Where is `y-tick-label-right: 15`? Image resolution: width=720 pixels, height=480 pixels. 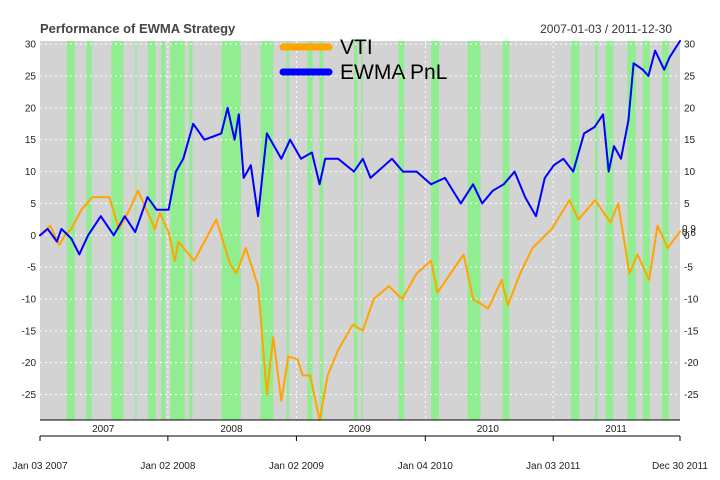 y-tick-label-right: 15 is located at coordinates (690, 140).